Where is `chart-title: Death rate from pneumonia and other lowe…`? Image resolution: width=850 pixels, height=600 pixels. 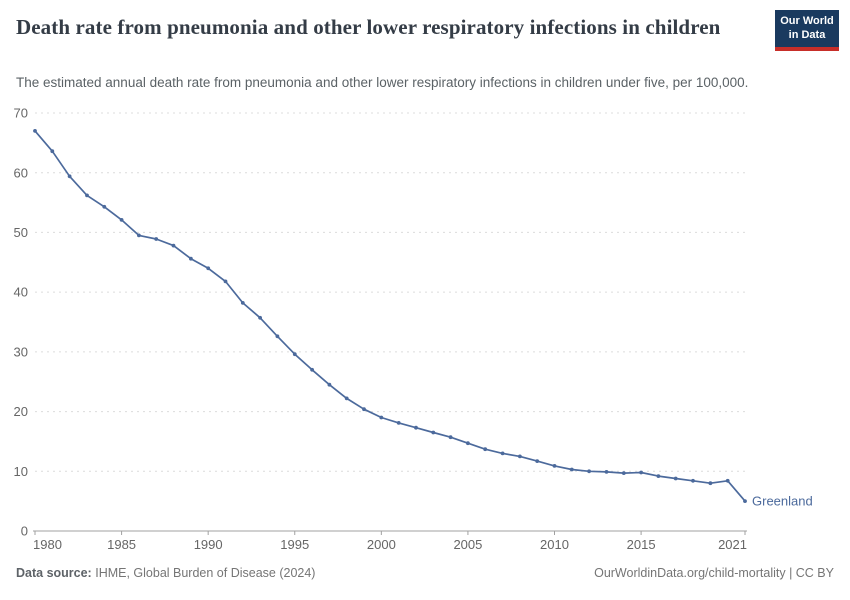
chart-title: Death rate from pneumonia and other lowe… is located at coordinates (368, 27).